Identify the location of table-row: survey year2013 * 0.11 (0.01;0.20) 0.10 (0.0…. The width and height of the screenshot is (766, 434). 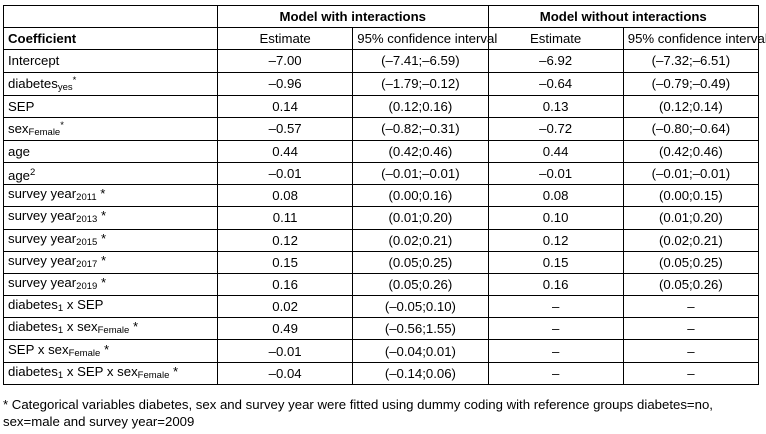
(381, 218).